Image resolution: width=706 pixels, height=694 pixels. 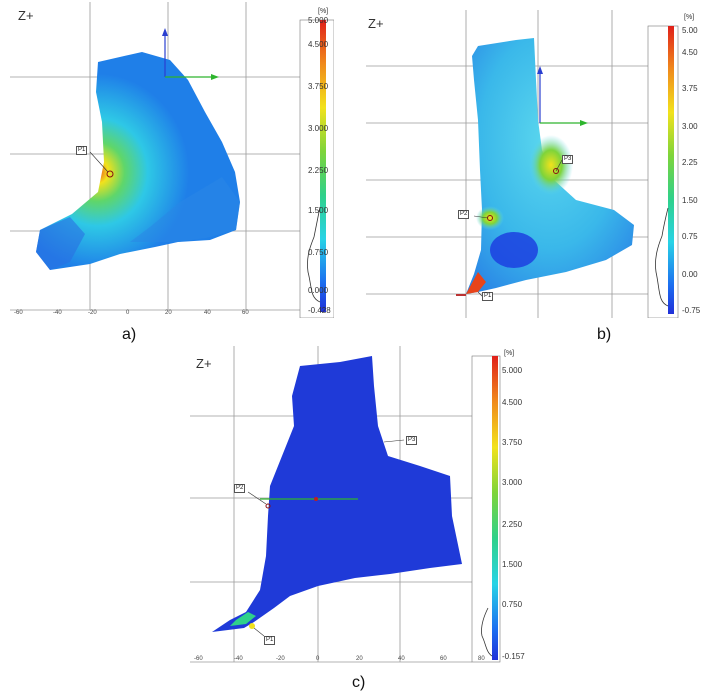 I want to click on colorbar-tick: 3.75, so click(x=690, y=88).